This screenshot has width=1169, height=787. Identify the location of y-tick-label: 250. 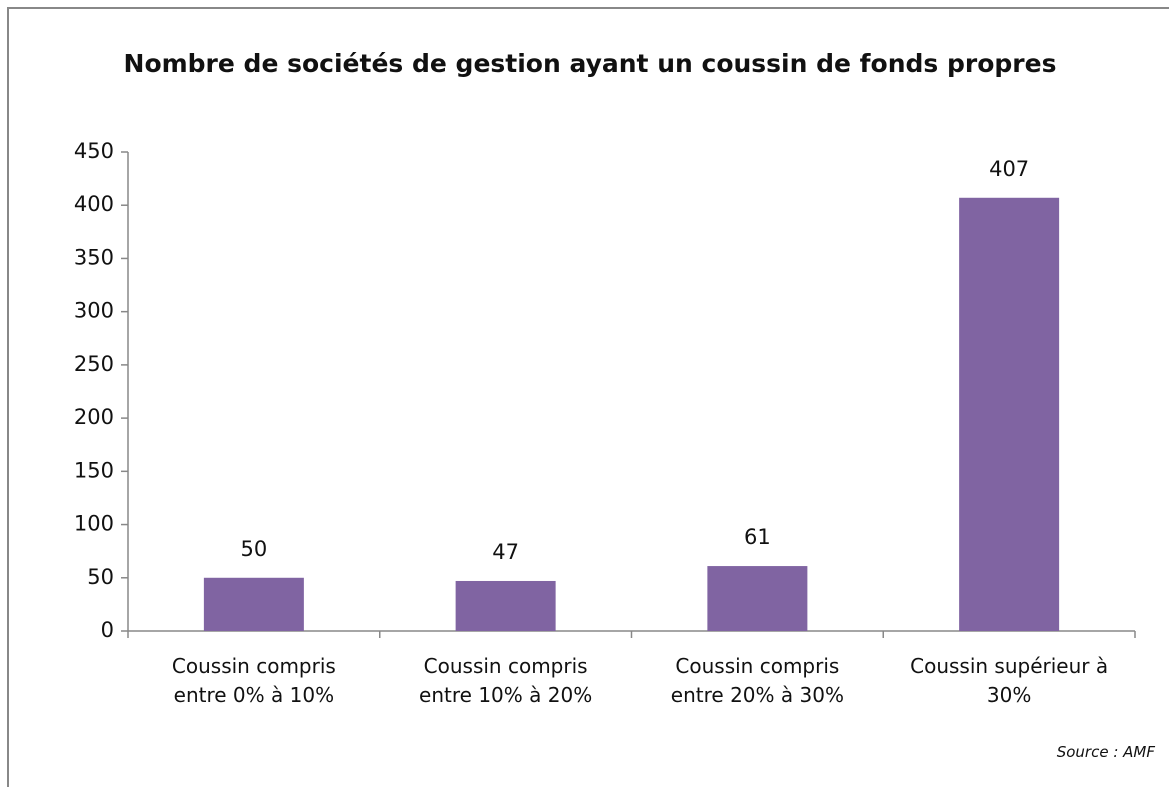
(94, 364).